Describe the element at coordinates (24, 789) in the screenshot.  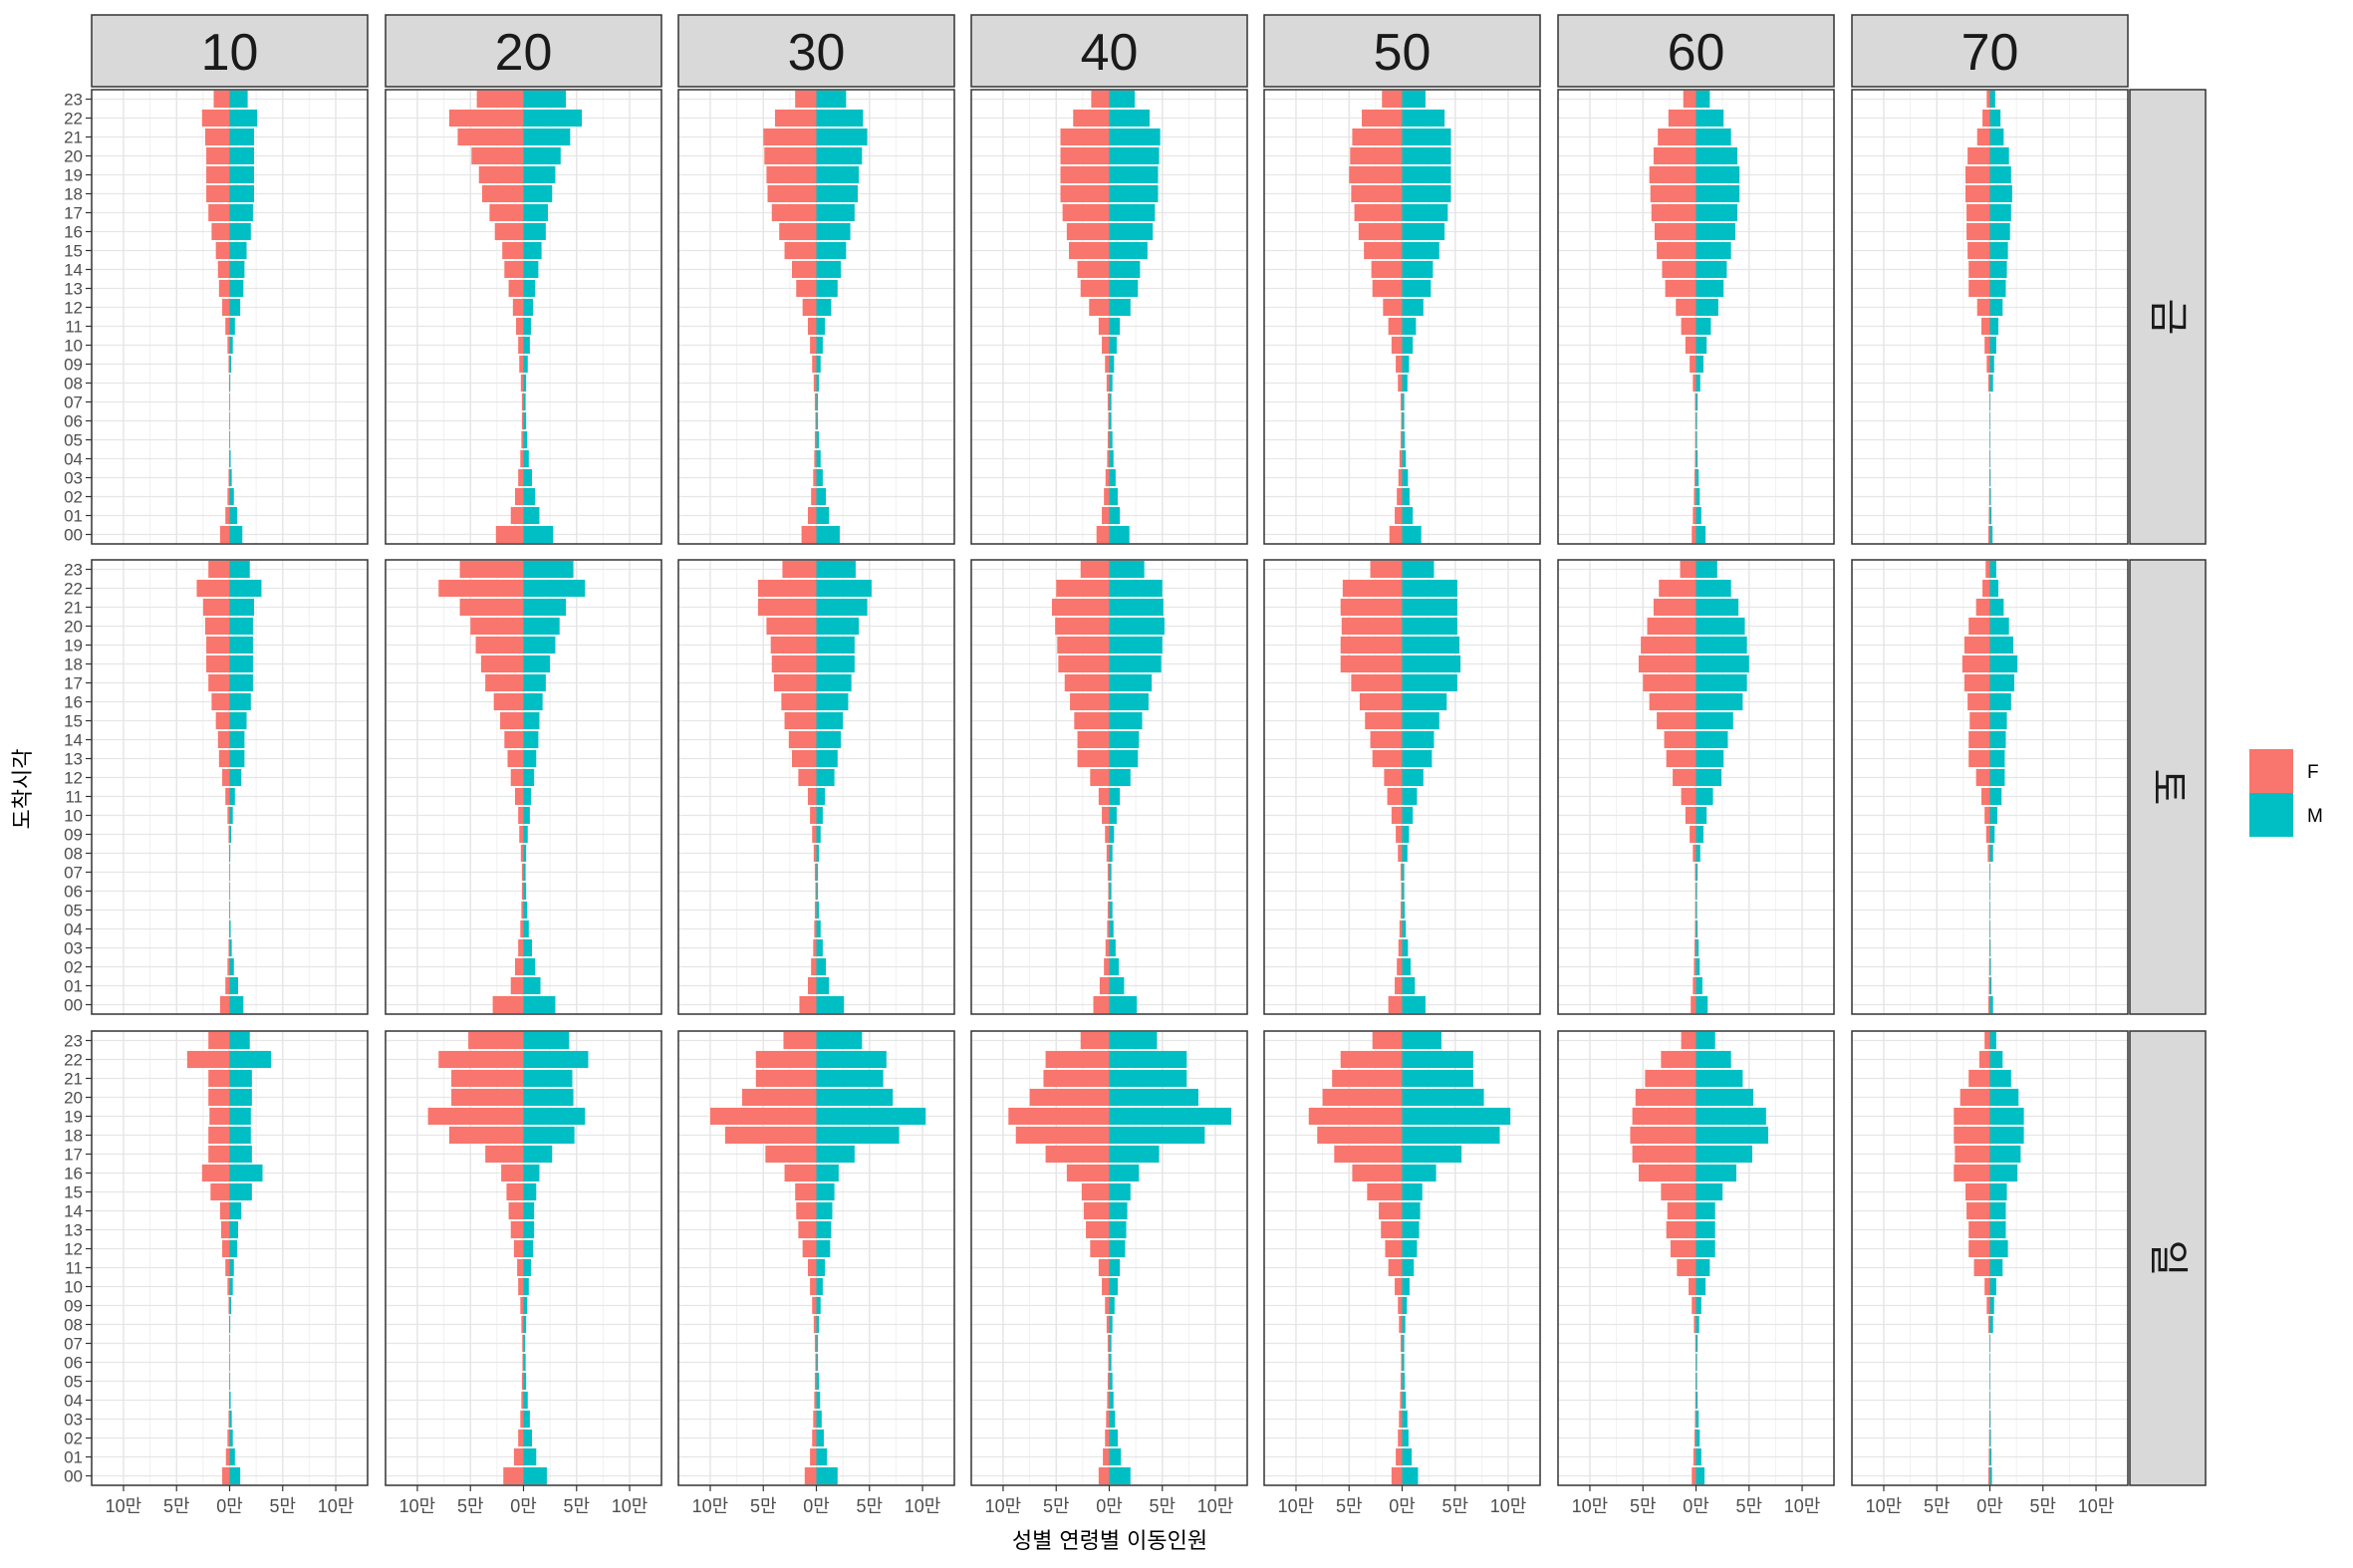
I see `y-axis-title: 도착시각` at that location.